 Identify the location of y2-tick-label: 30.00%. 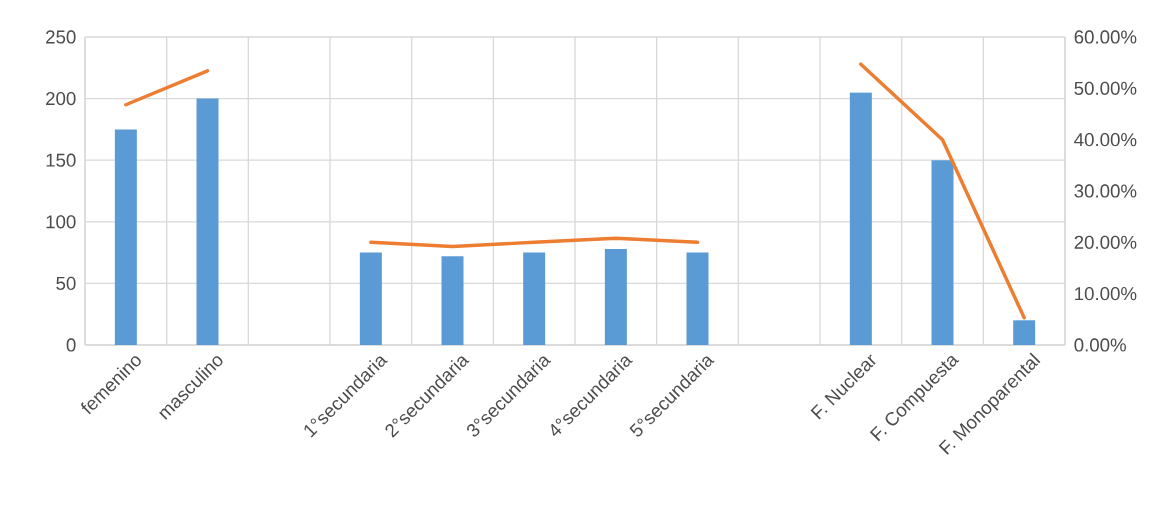
(1105, 191).